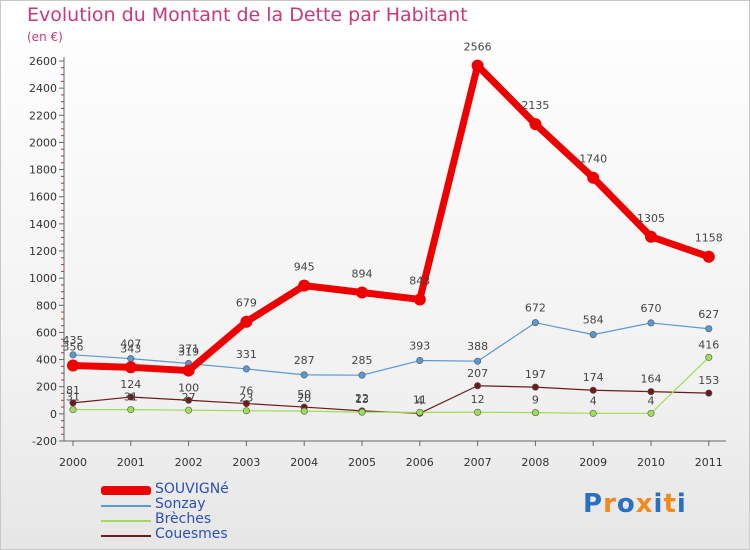 This screenshot has width=750, height=550. Describe the element at coordinates (708, 344) in the screenshot. I see `data-label-breches: 416` at that location.